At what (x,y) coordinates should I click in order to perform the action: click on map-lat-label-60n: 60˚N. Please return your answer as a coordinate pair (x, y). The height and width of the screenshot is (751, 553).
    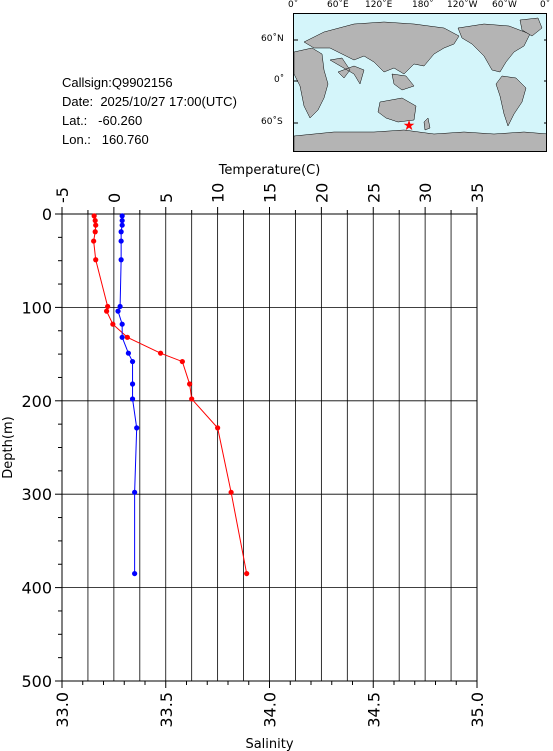
    Looking at the image, I should click on (272, 39).